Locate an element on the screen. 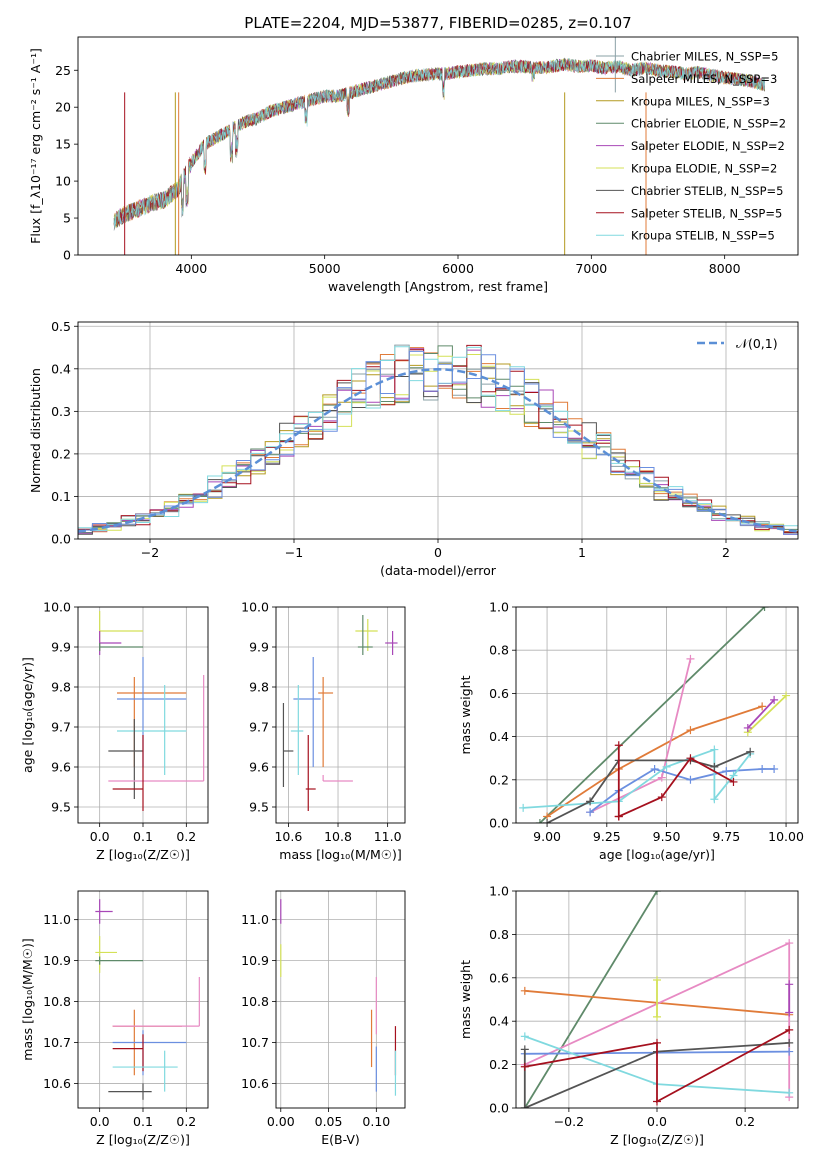 The image size is (819, 1170). y-tick-label: 0.5 is located at coordinates (61, 326).